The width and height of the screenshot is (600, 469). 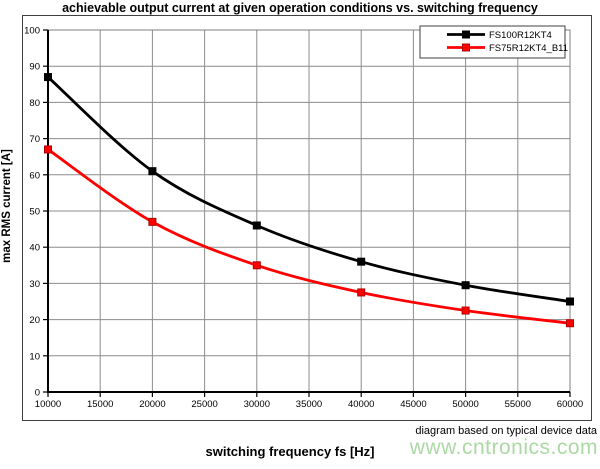 I want to click on x-tick-label: 10000, so click(x=48, y=404).